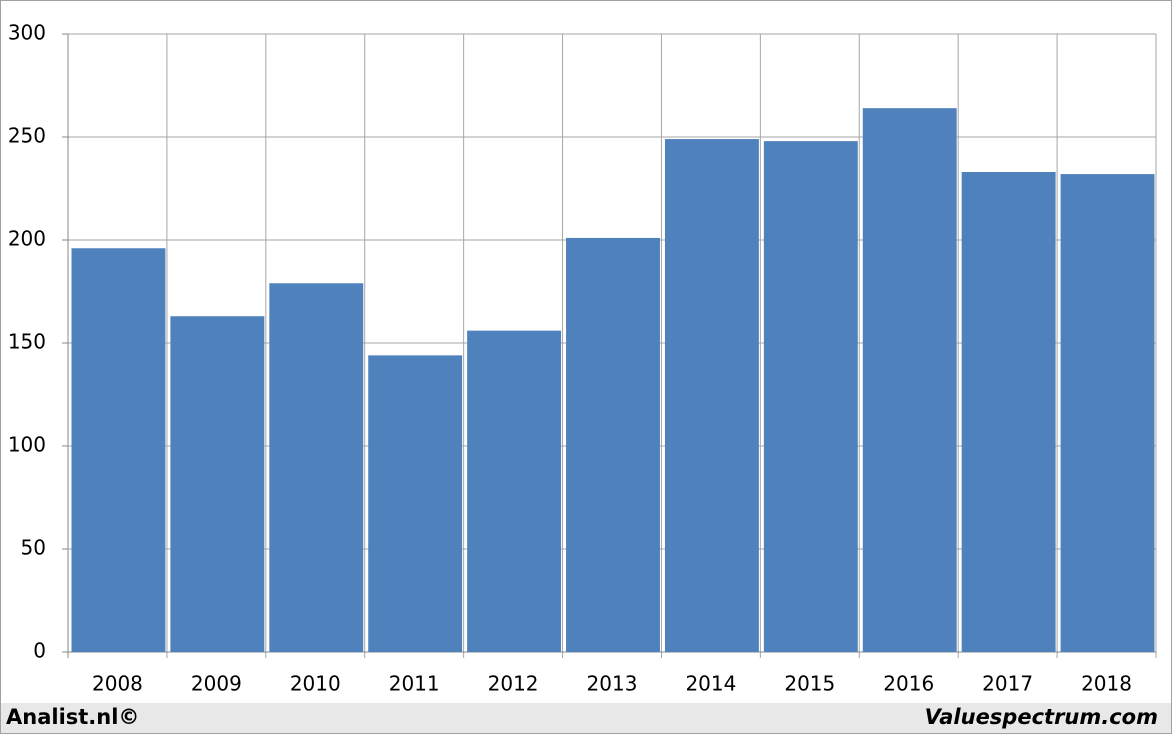  Describe the element at coordinates (908, 684) in the screenshot. I see `x-tick-label: 2016` at that location.